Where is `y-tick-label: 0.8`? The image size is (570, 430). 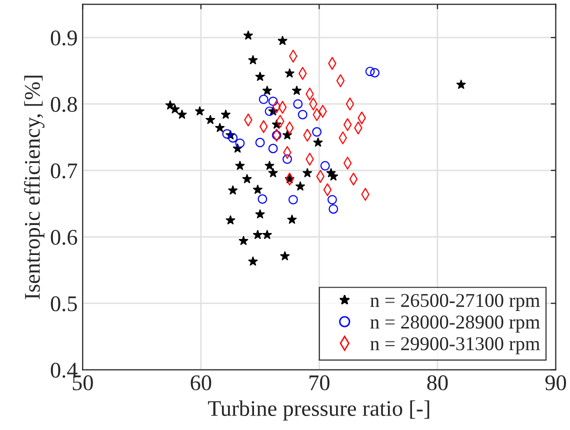 y-tick-label: 0.8 is located at coordinates (63, 104).